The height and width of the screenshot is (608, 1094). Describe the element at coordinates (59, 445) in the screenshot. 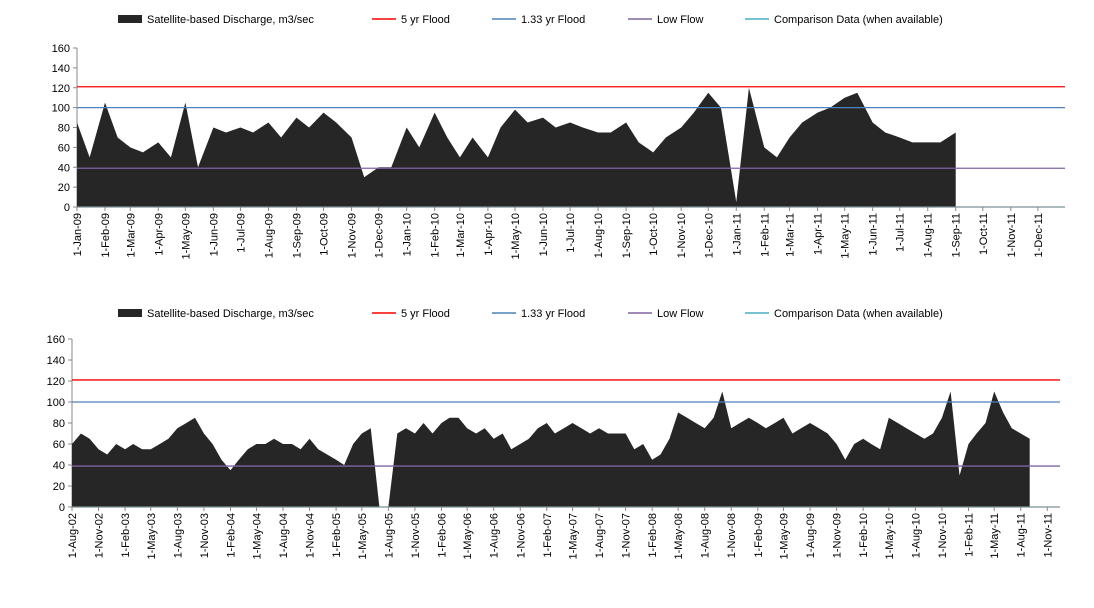

I see `y-tick-label: 60` at that location.